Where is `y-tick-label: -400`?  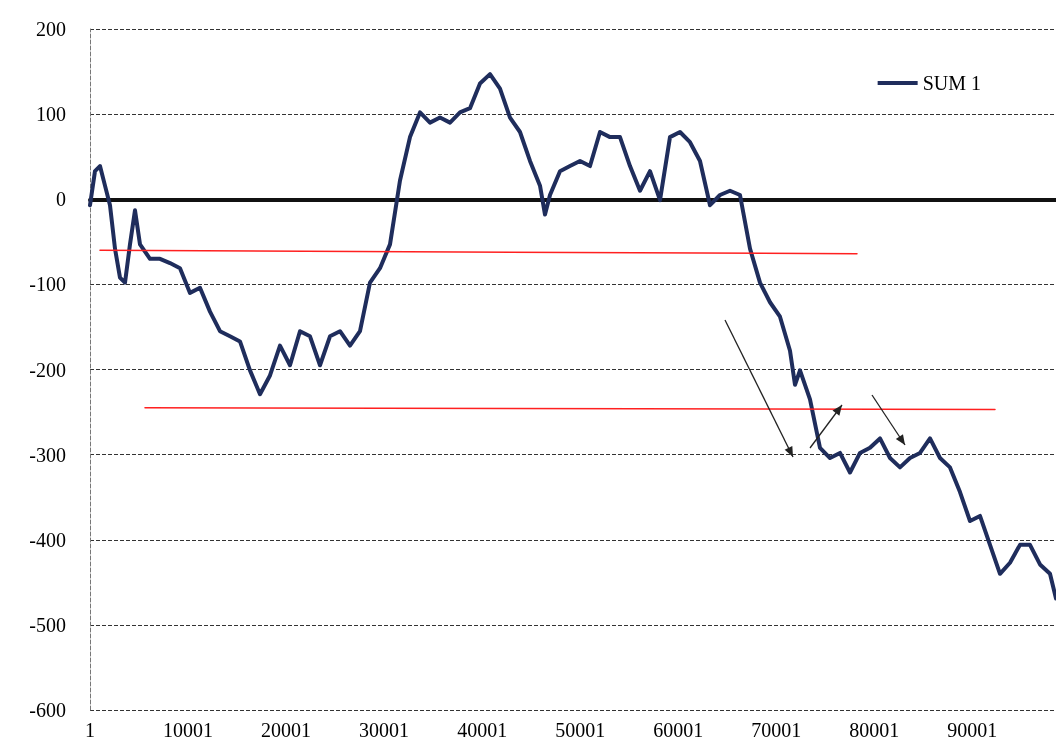 y-tick-label: -400 is located at coordinates (47, 539).